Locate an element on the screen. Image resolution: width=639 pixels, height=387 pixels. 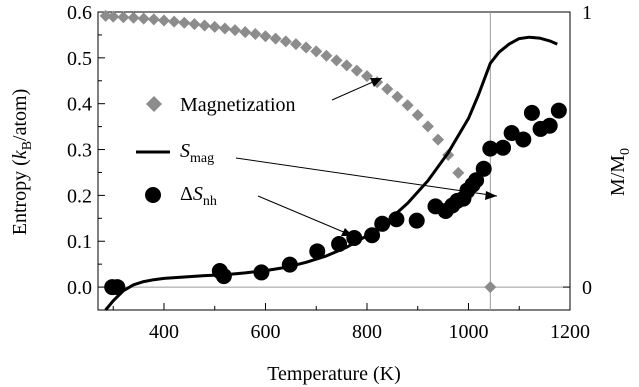
y-tick-label: 0.4 is located at coordinates (79, 105).